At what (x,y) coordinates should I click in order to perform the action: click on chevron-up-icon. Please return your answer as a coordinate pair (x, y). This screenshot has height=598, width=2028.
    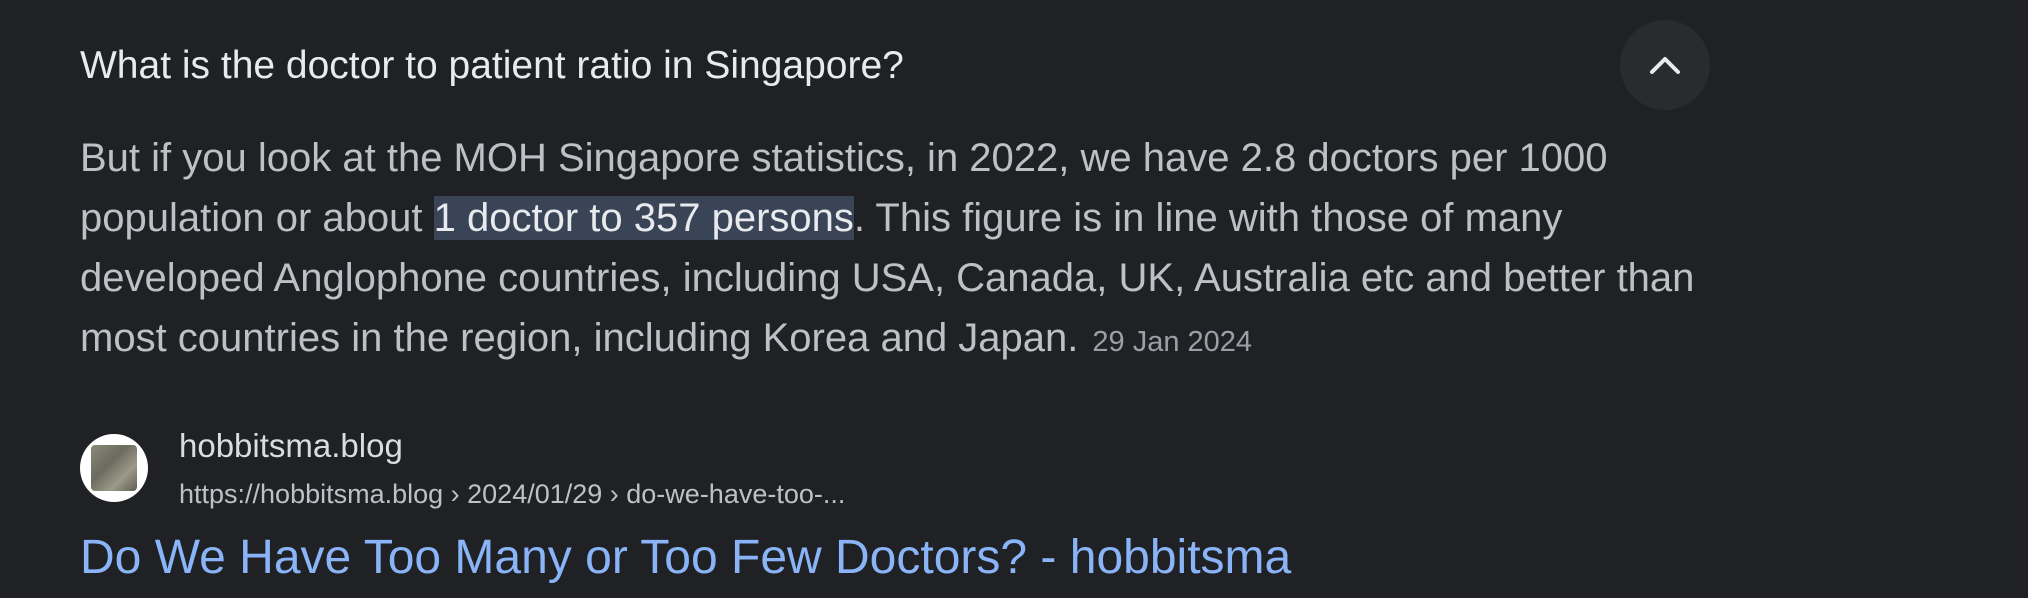
    Looking at the image, I should click on (1665, 65).